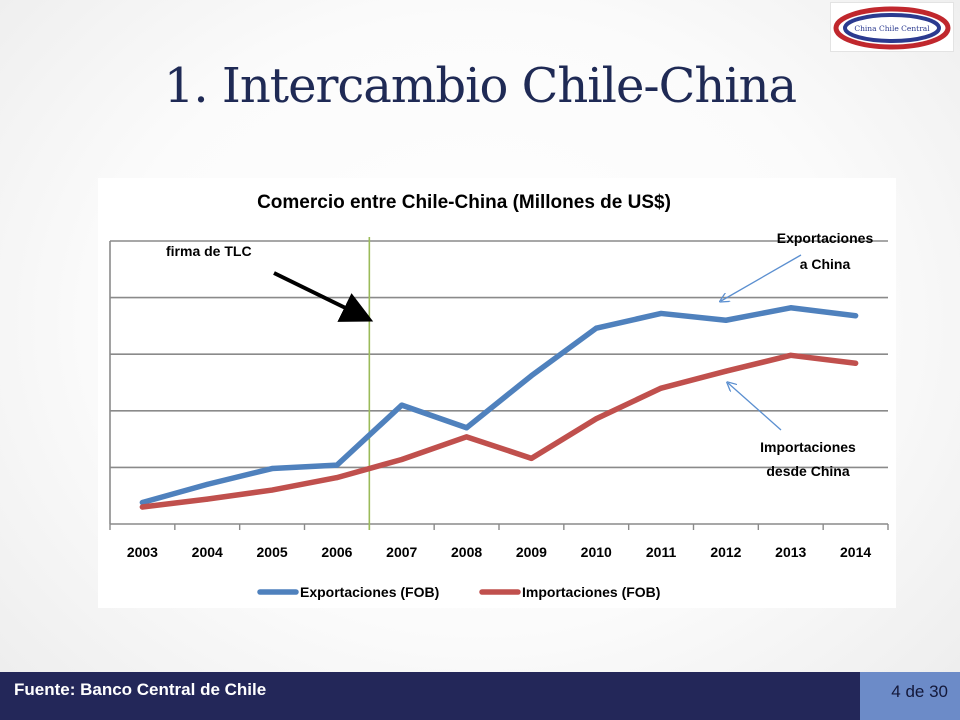 The width and height of the screenshot is (960, 720). Describe the element at coordinates (401, 552) in the screenshot. I see `x-tick-label: 2007` at that location.